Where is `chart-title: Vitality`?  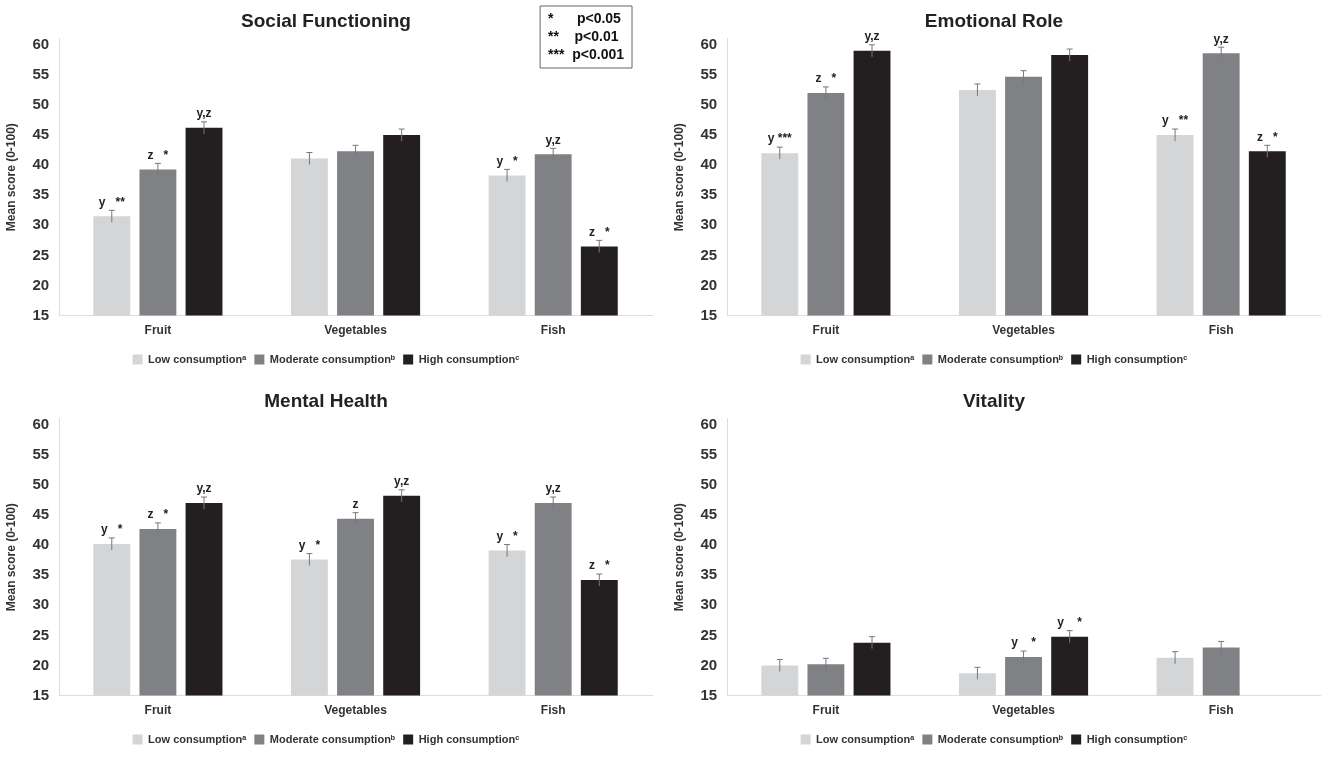
chart-title: Vitality is located at coordinates (994, 400).